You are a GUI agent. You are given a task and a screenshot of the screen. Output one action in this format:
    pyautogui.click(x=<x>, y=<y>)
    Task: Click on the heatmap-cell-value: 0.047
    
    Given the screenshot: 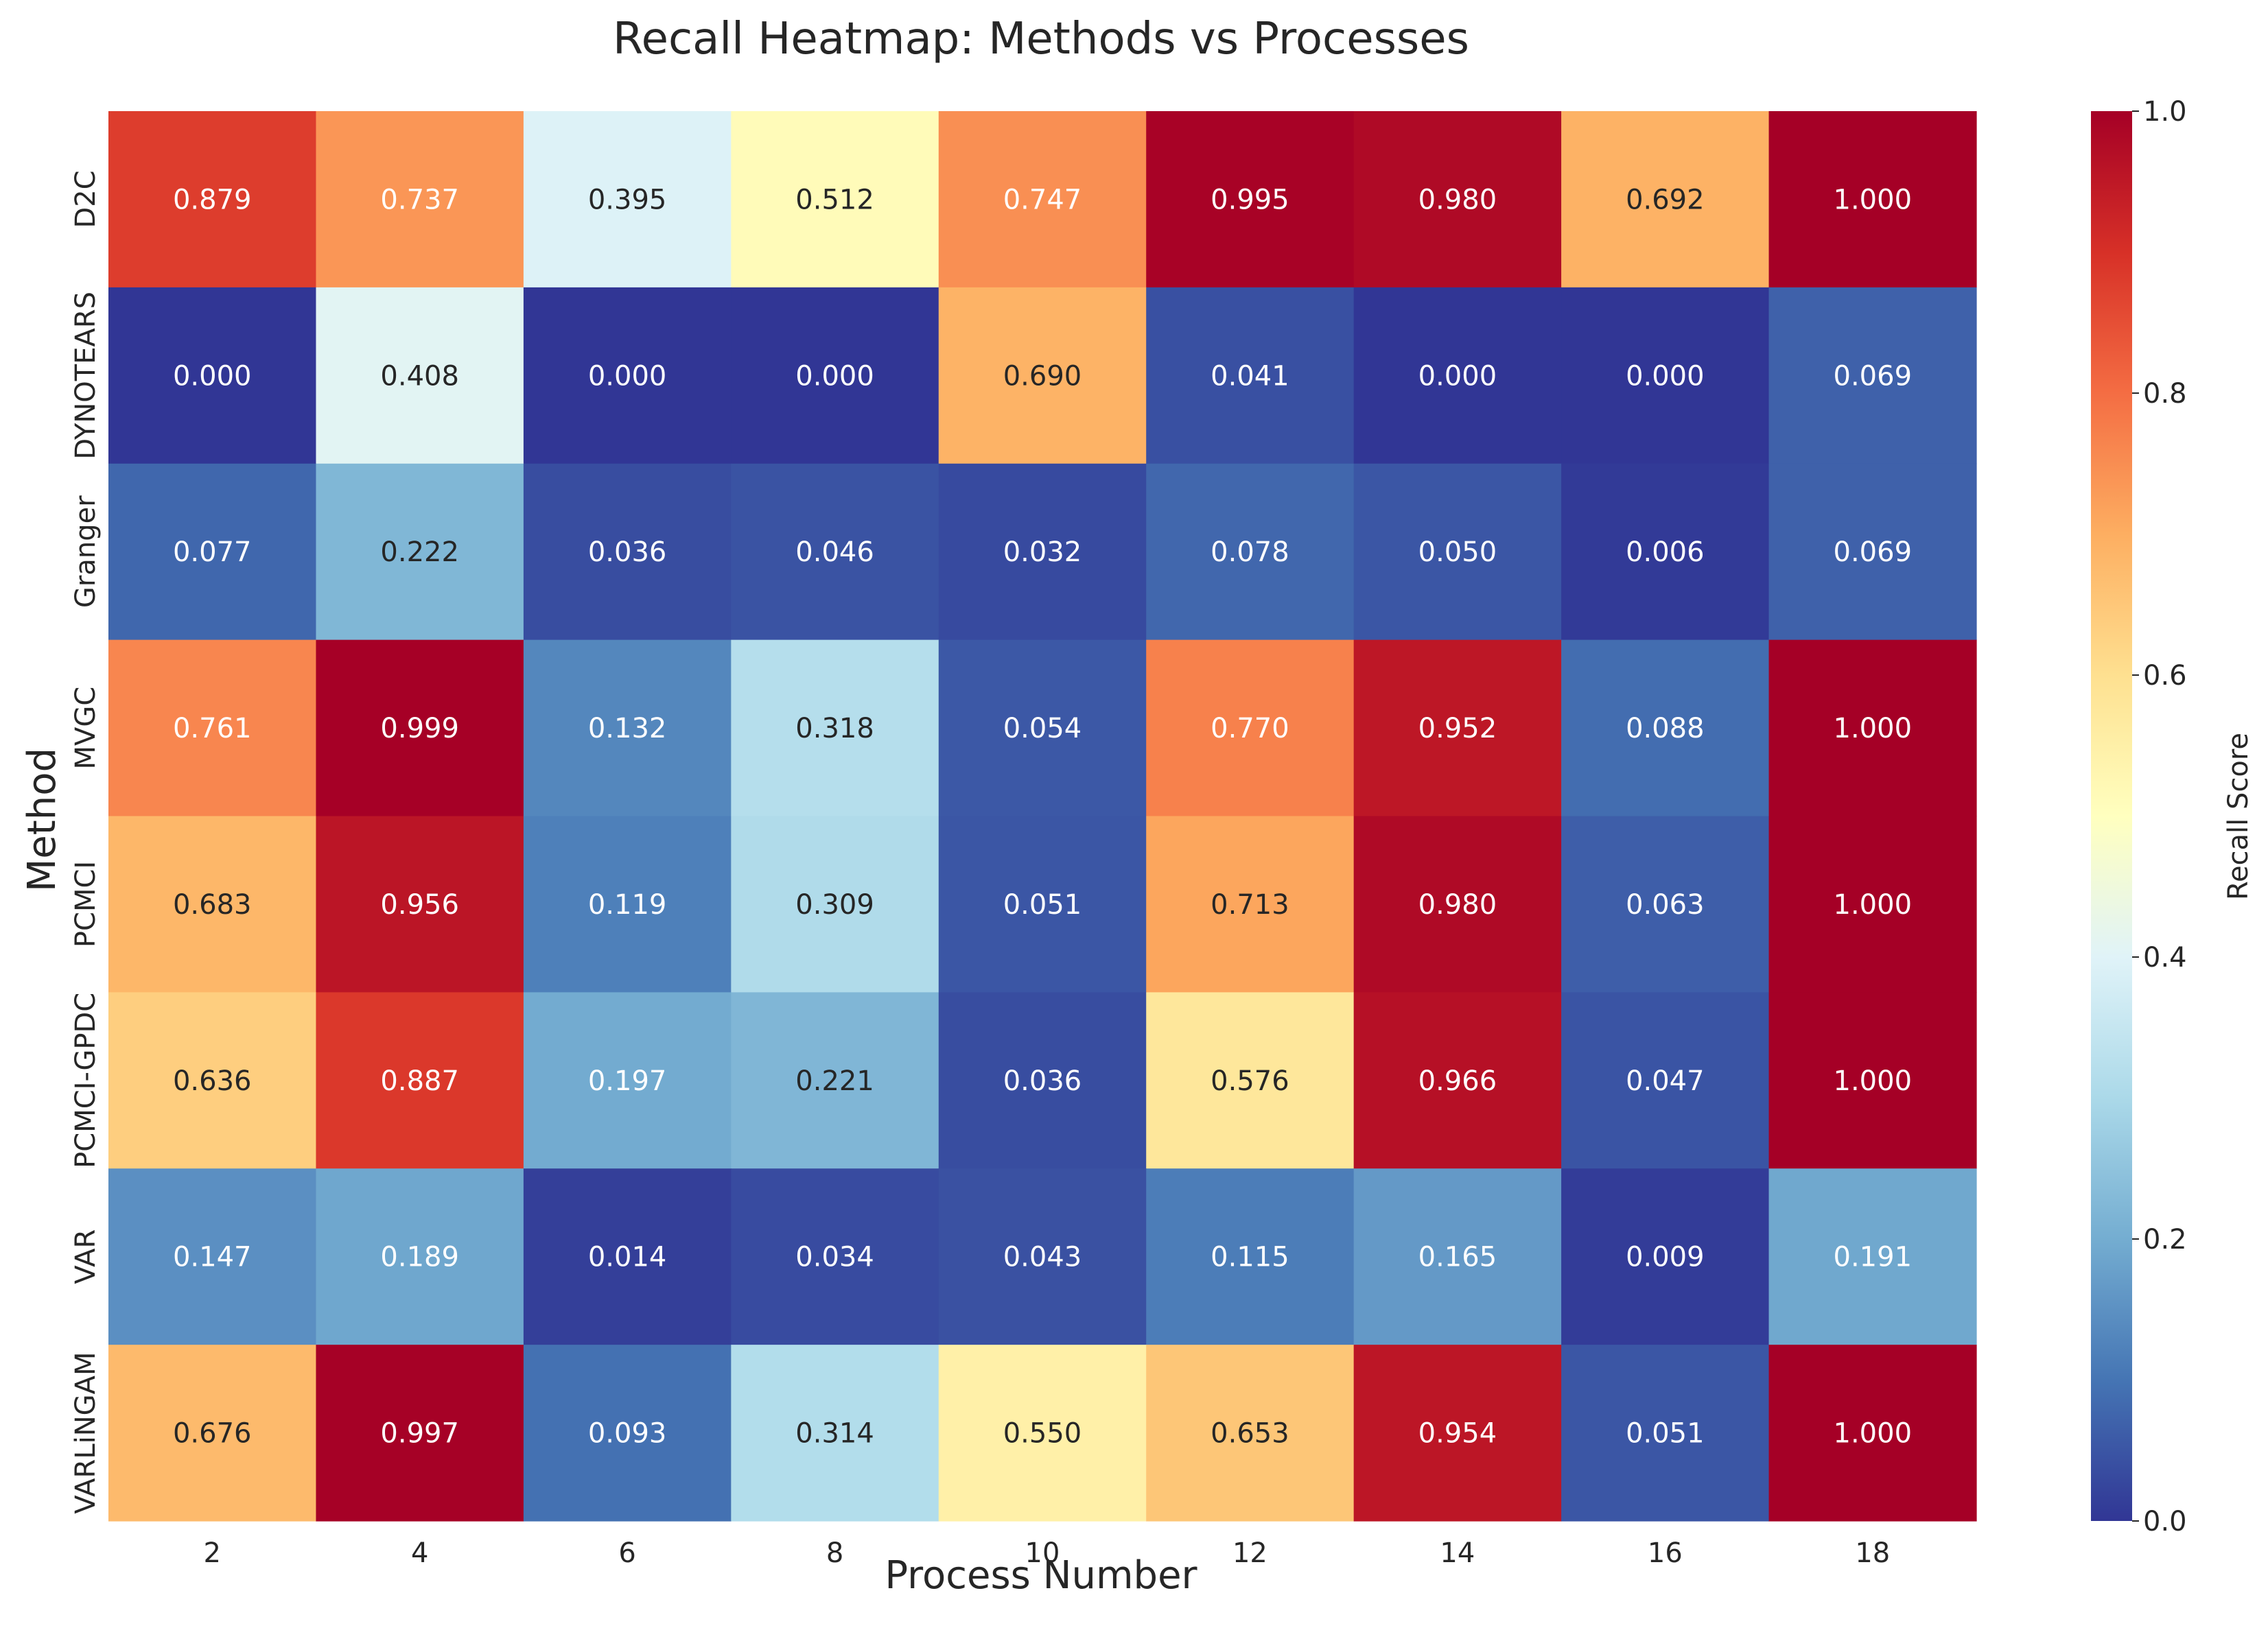 What is the action you would take?
    pyautogui.click(x=1666, y=1081)
    